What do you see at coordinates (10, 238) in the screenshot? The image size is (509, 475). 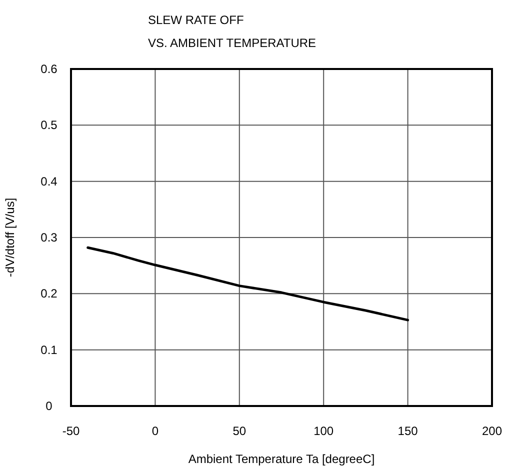 I see `y-axis-title: -dV/dtoff [V/us]` at bounding box center [10, 238].